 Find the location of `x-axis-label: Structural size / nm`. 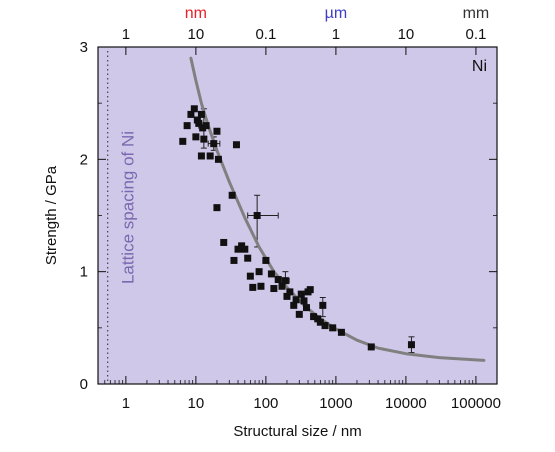

x-axis-label: Structural size / nm is located at coordinates (297, 431).